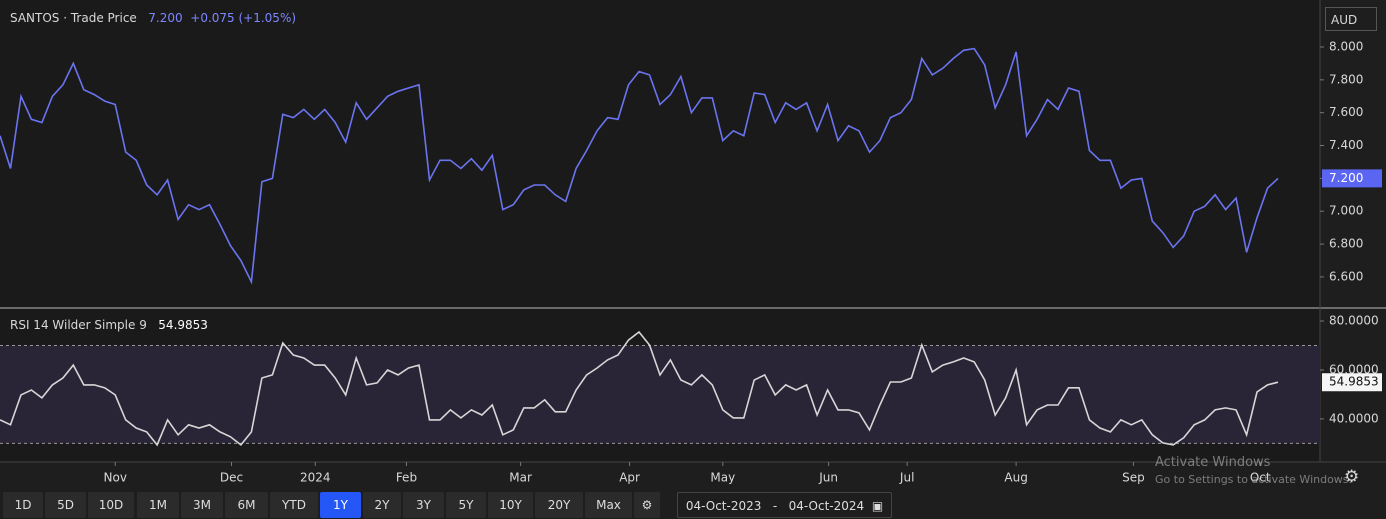 This screenshot has width=1386, height=519. I want to click on current-label: 54.9853, so click(1354, 382).